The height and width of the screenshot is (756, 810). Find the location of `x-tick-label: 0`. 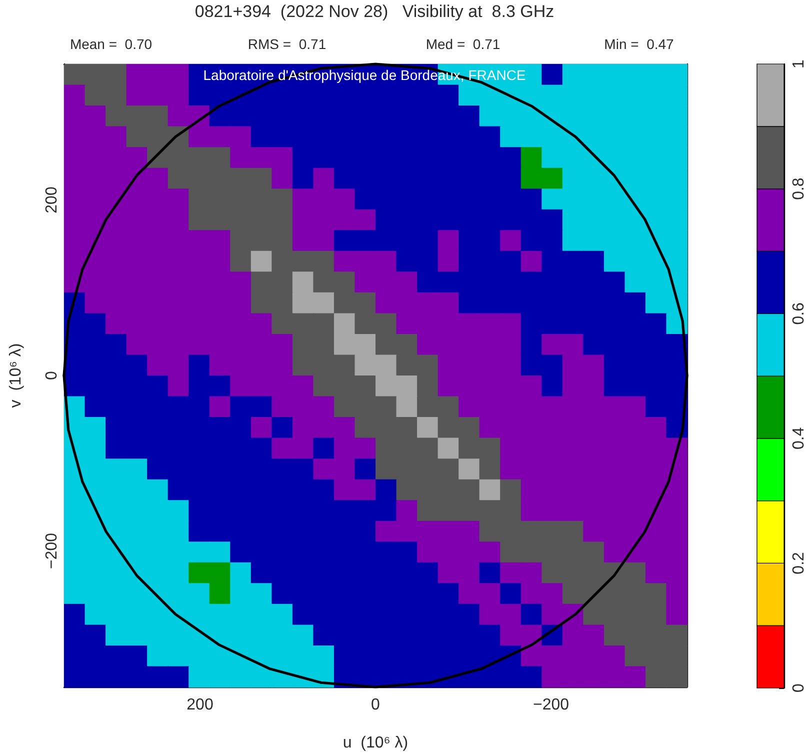

x-tick-label: 0 is located at coordinates (375, 705).